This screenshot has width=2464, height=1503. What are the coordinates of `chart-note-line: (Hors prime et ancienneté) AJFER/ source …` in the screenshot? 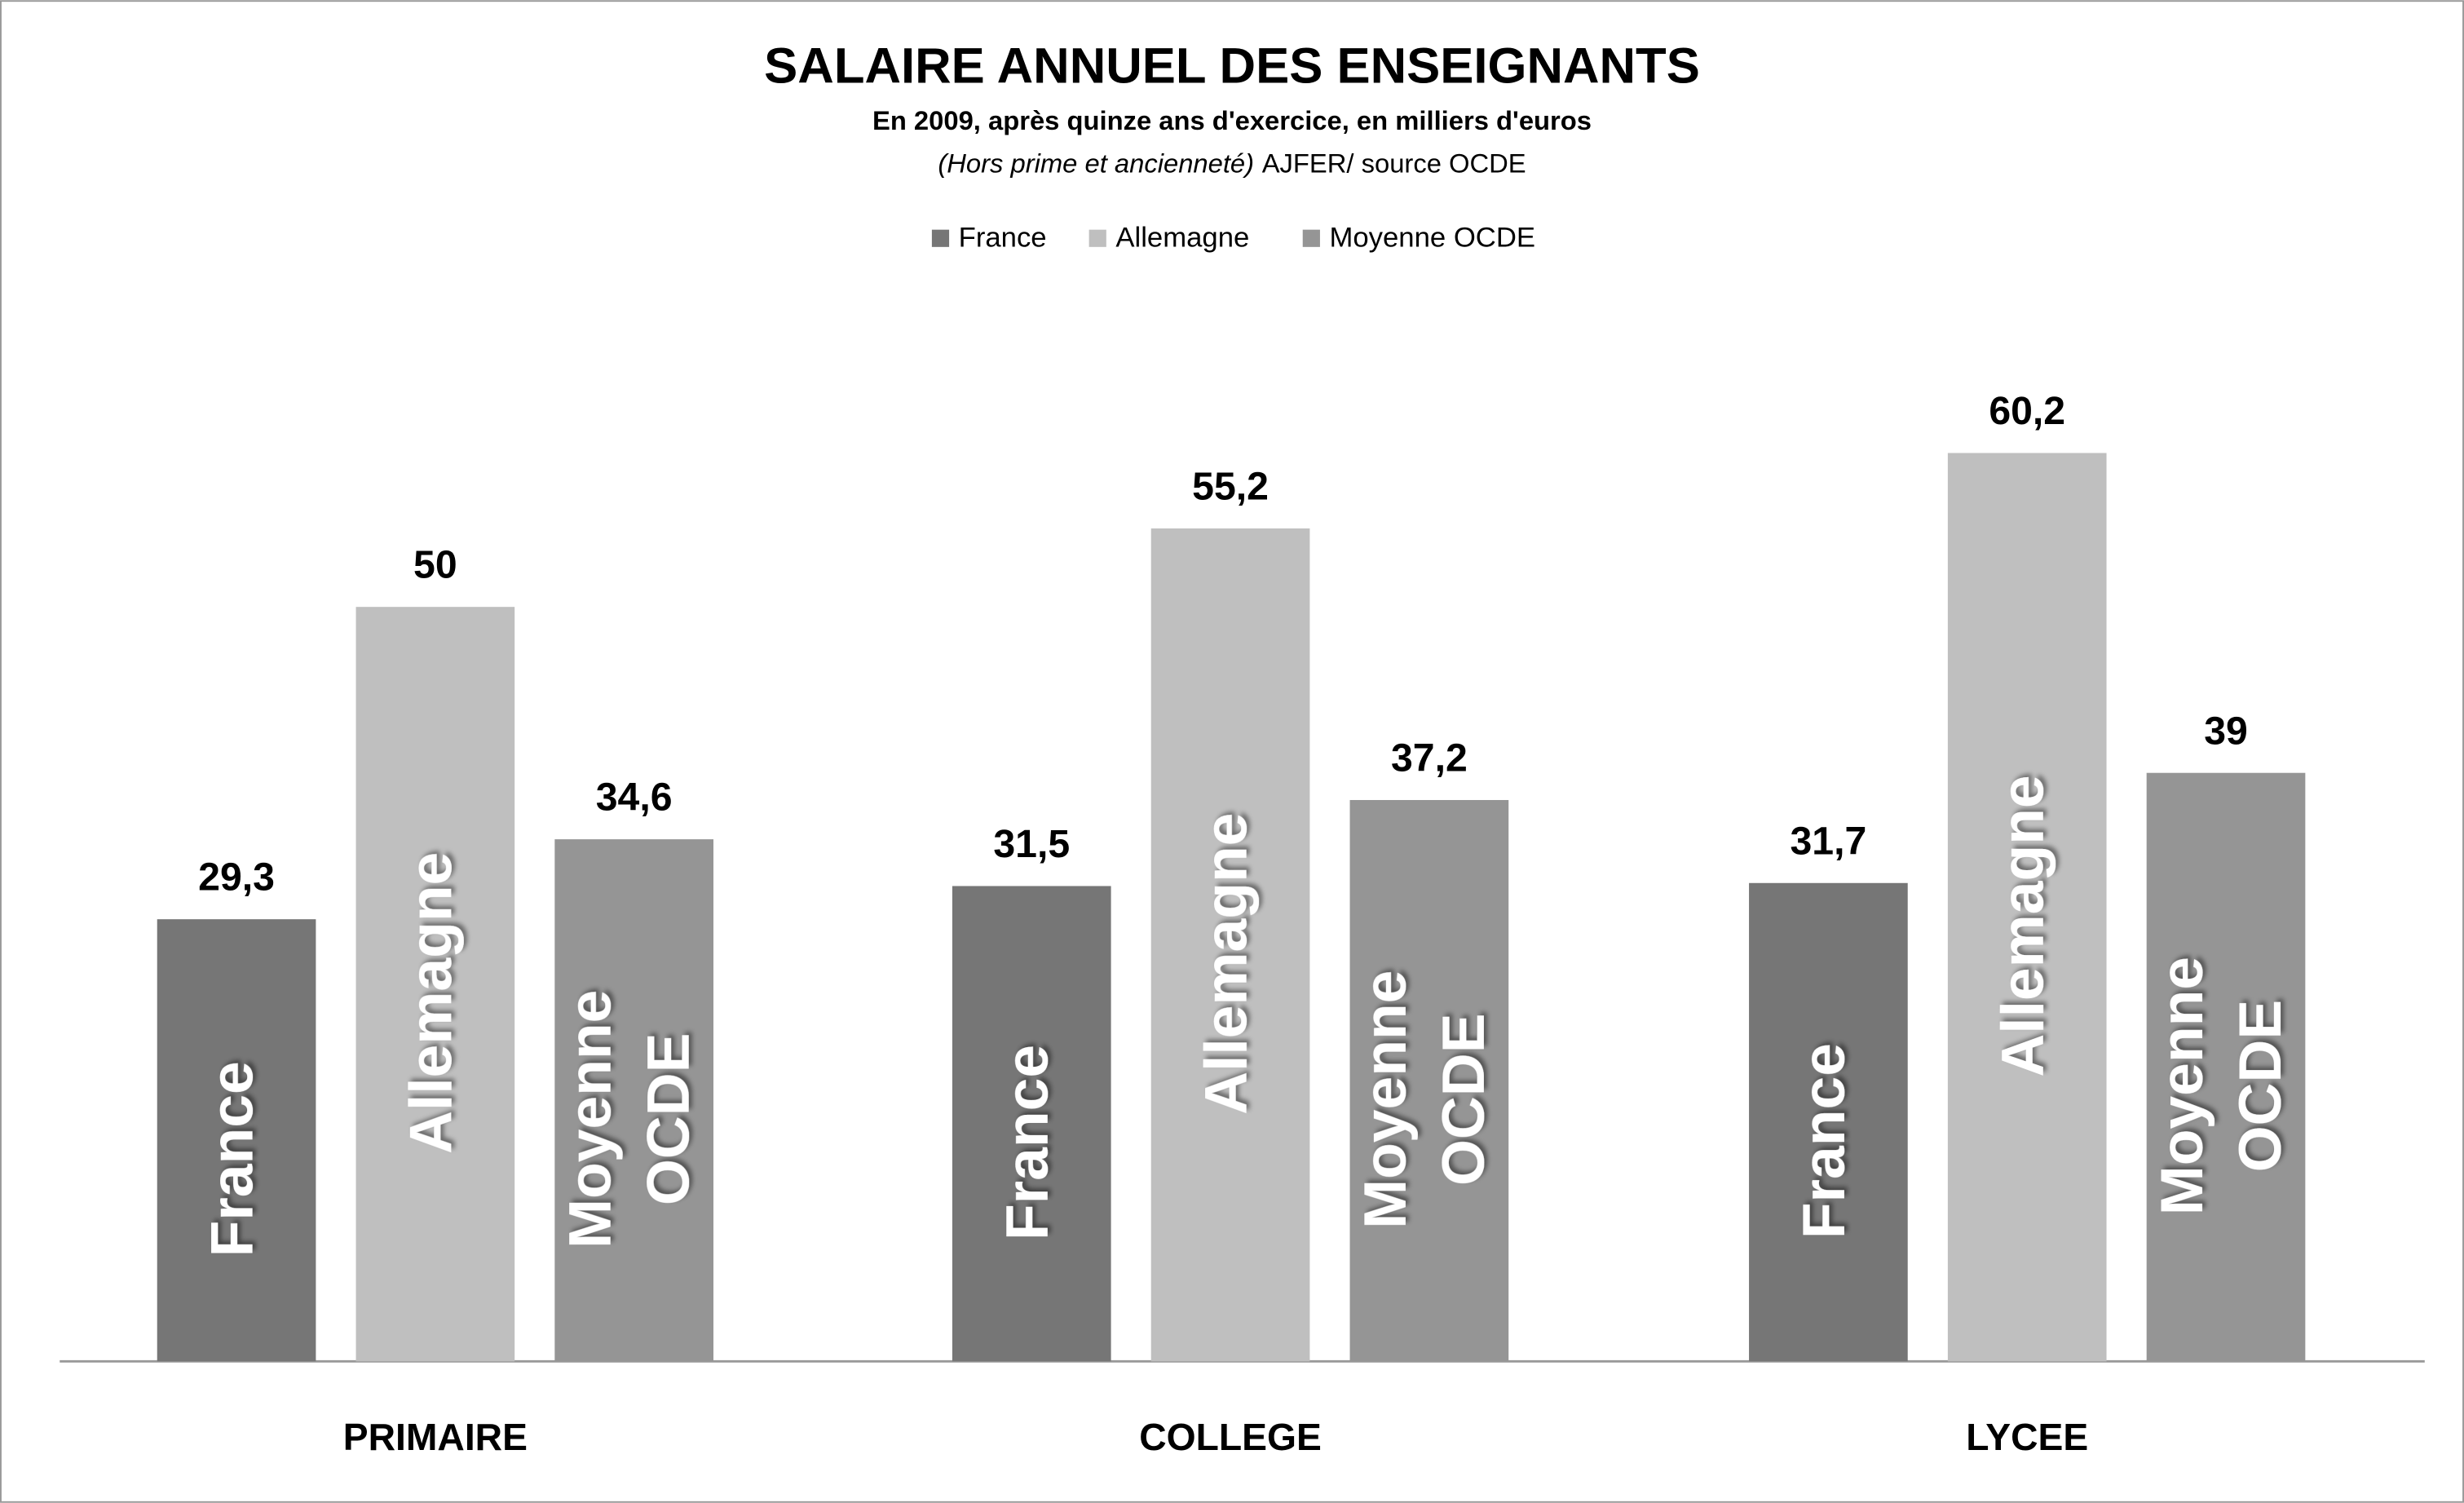 It's located at (1232, 163).